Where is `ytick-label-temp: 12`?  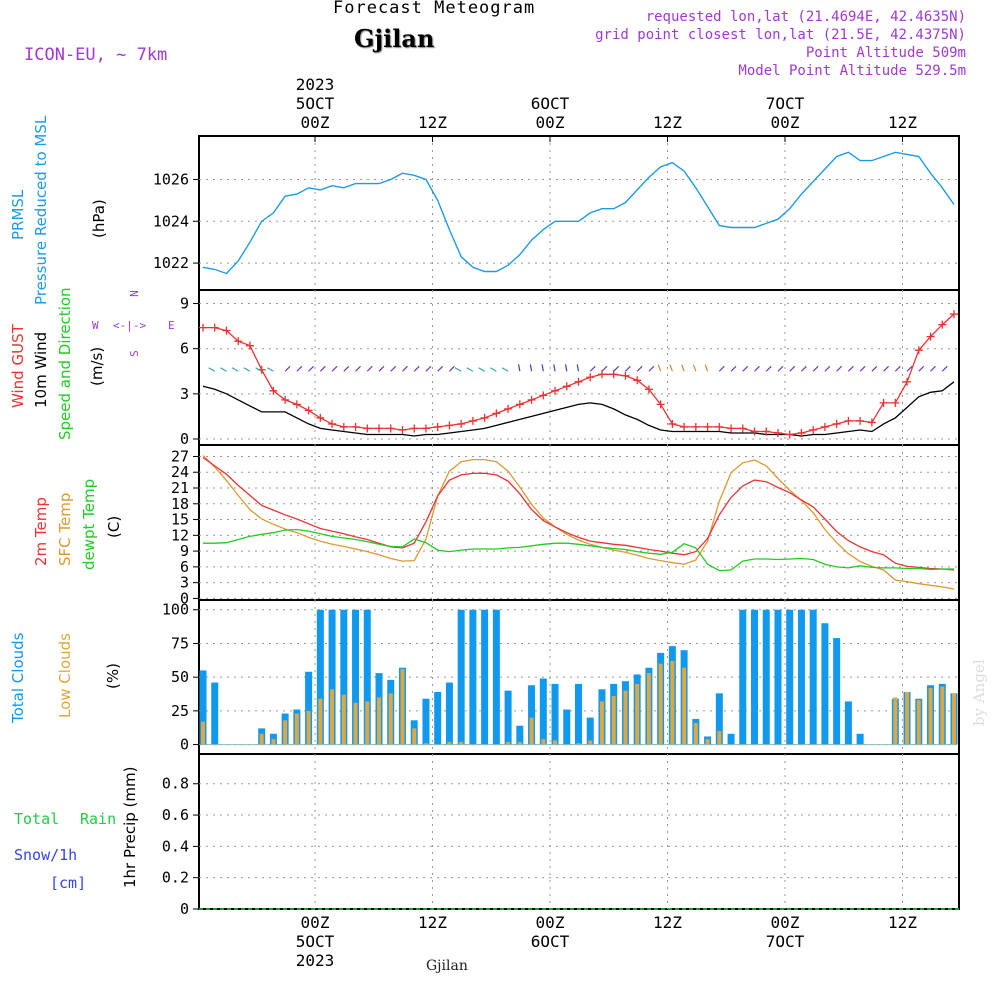
ytick-label-temp: 12 is located at coordinates (180, 535).